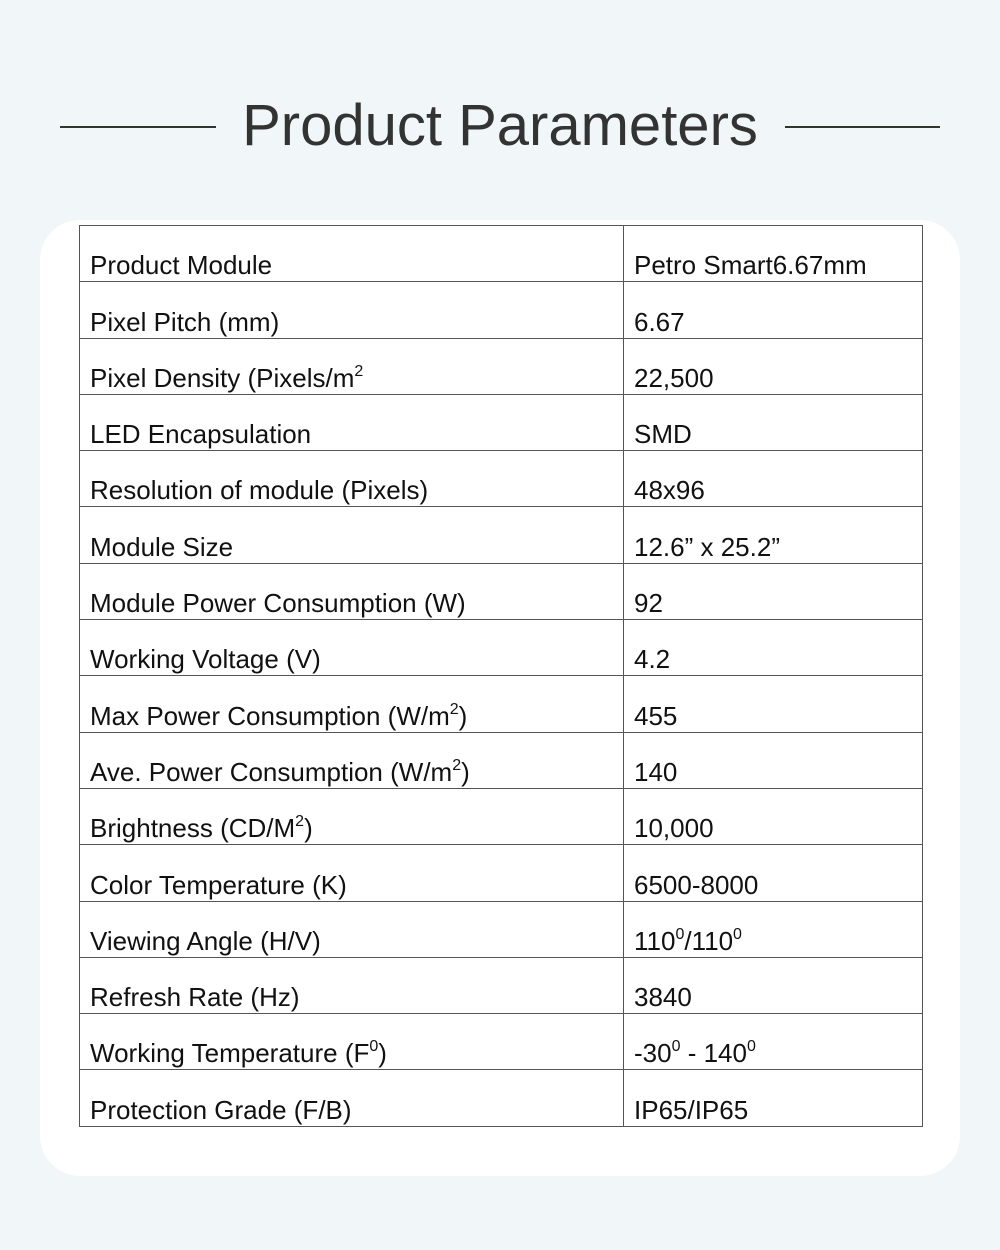  What do you see at coordinates (674, 828) in the screenshot?
I see `cell-text: 10,000` at bounding box center [674, 828].